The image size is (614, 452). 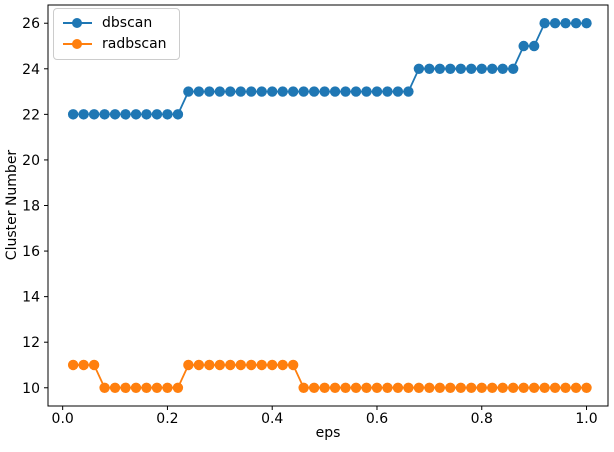 I want to click on y-tick-label: 12, so click(x=31, y=343).